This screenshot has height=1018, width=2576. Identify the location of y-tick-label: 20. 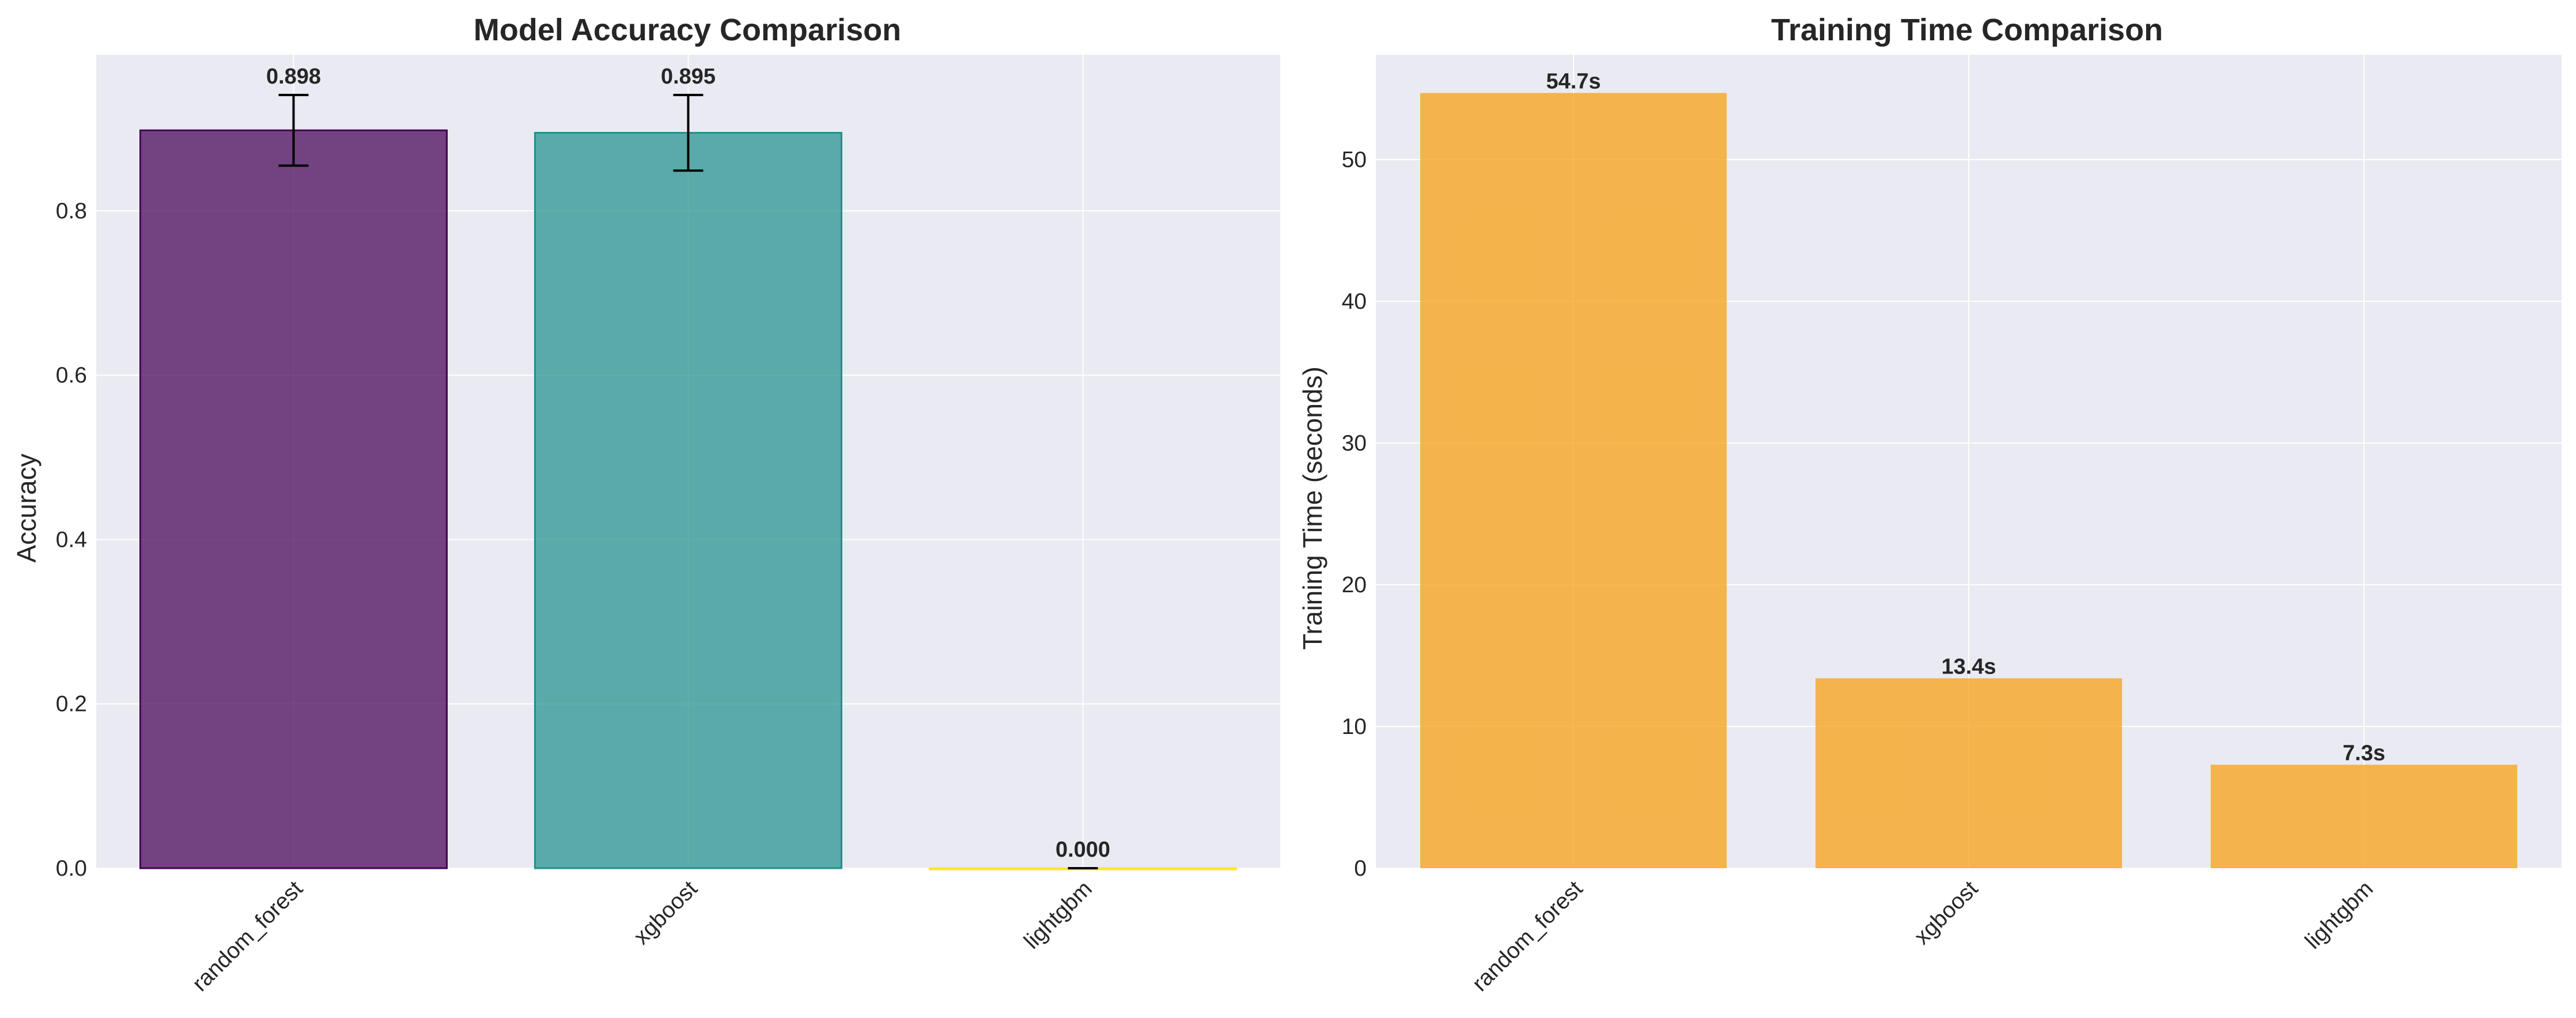
(1354, 585).